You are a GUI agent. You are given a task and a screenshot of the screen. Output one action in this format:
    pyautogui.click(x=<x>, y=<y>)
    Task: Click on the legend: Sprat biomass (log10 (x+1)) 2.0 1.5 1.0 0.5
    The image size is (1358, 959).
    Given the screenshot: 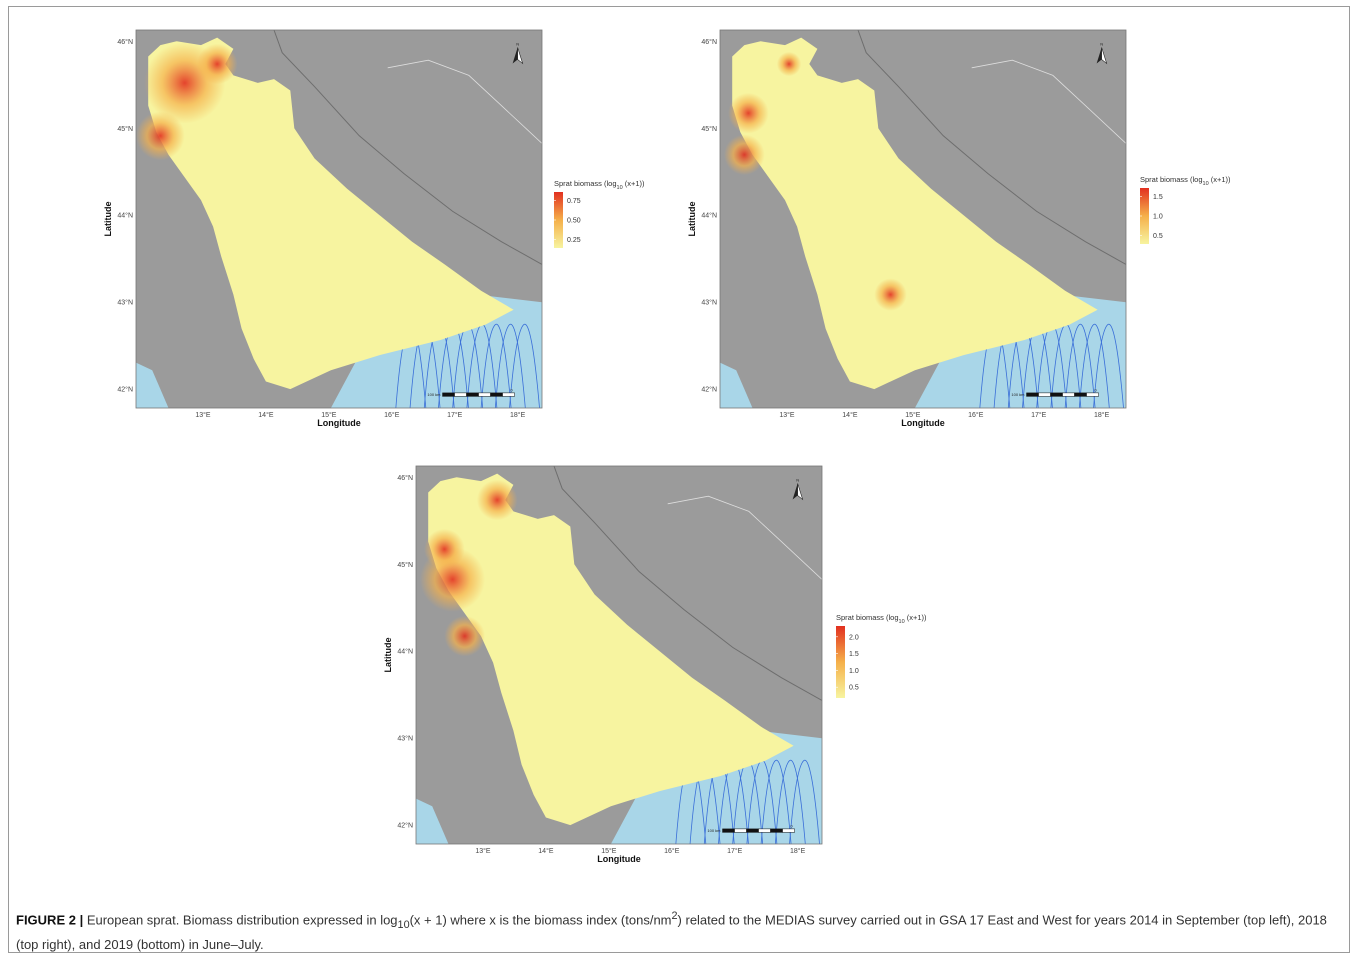 What is the action you would take?
    pyautogui.click(x=881, y=655)
    